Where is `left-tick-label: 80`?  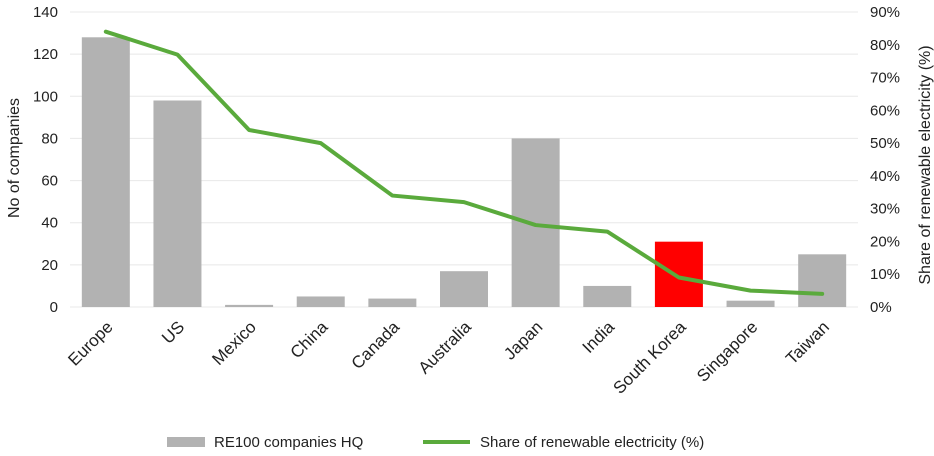
left-tick-label: 80 is located at coordinates (49, 138).